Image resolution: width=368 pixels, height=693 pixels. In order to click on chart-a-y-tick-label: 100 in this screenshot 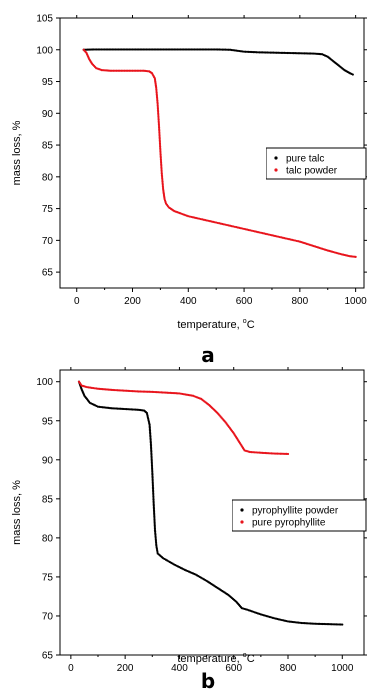, I will do `click(44, 50)`.